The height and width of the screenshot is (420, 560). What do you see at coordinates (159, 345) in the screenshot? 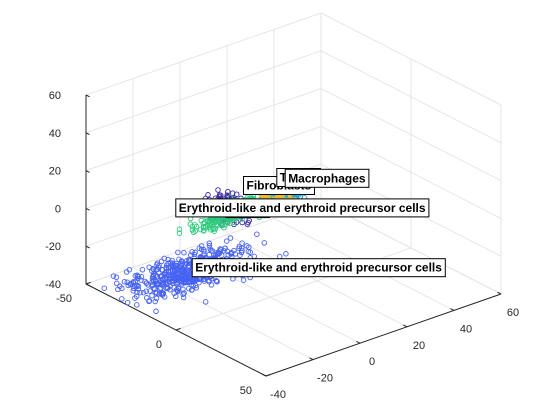
I see `x-tick-label: 0` at bounding box center [159, 345].